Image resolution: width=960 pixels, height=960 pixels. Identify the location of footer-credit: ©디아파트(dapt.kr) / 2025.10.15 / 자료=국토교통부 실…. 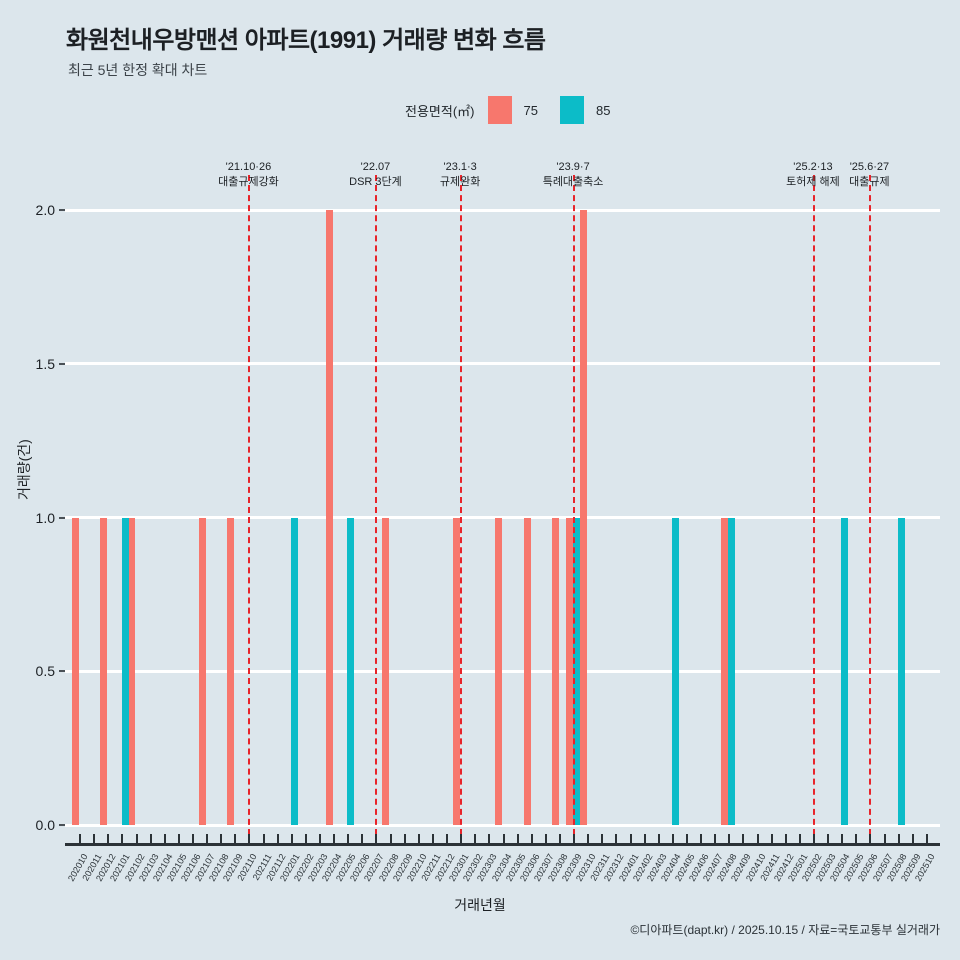
(785, 930).